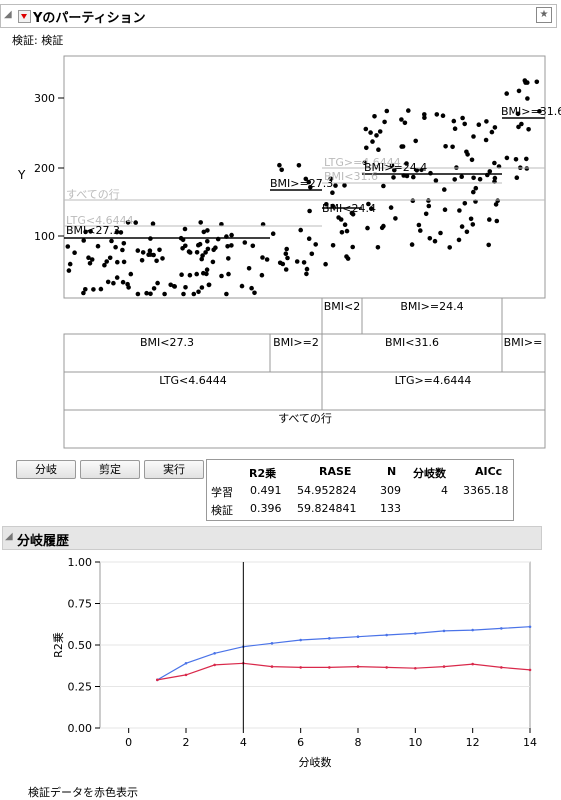 The image size is (561, 800). What do you see at coordinates (193, 380) in the screenshot?
I see `tree-node-label: LTG<4.6444` at bounding box center [193, 380].